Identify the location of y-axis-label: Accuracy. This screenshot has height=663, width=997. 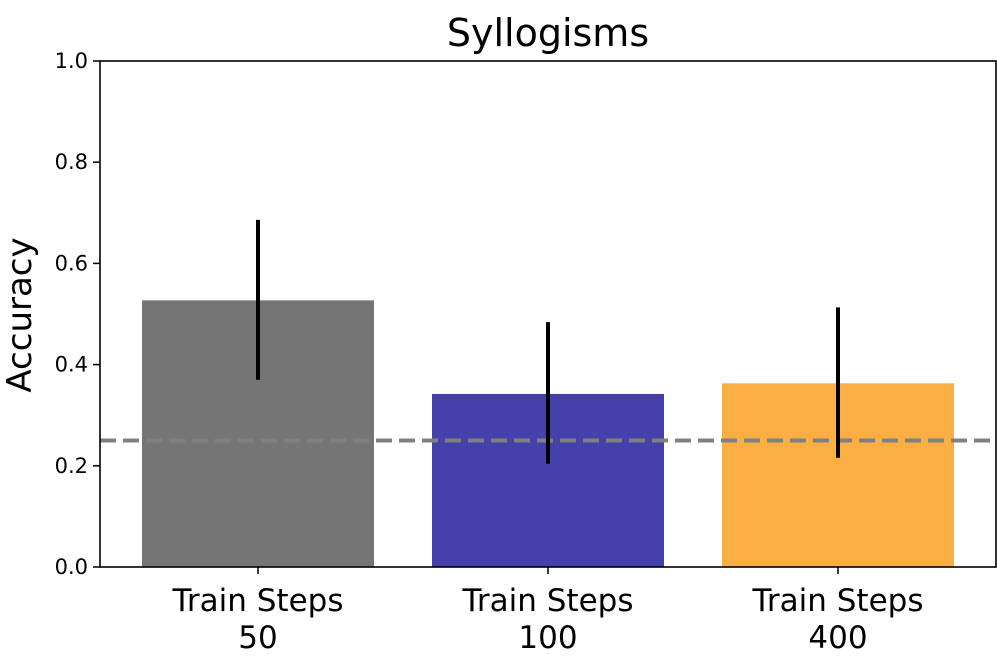
(20, 314).